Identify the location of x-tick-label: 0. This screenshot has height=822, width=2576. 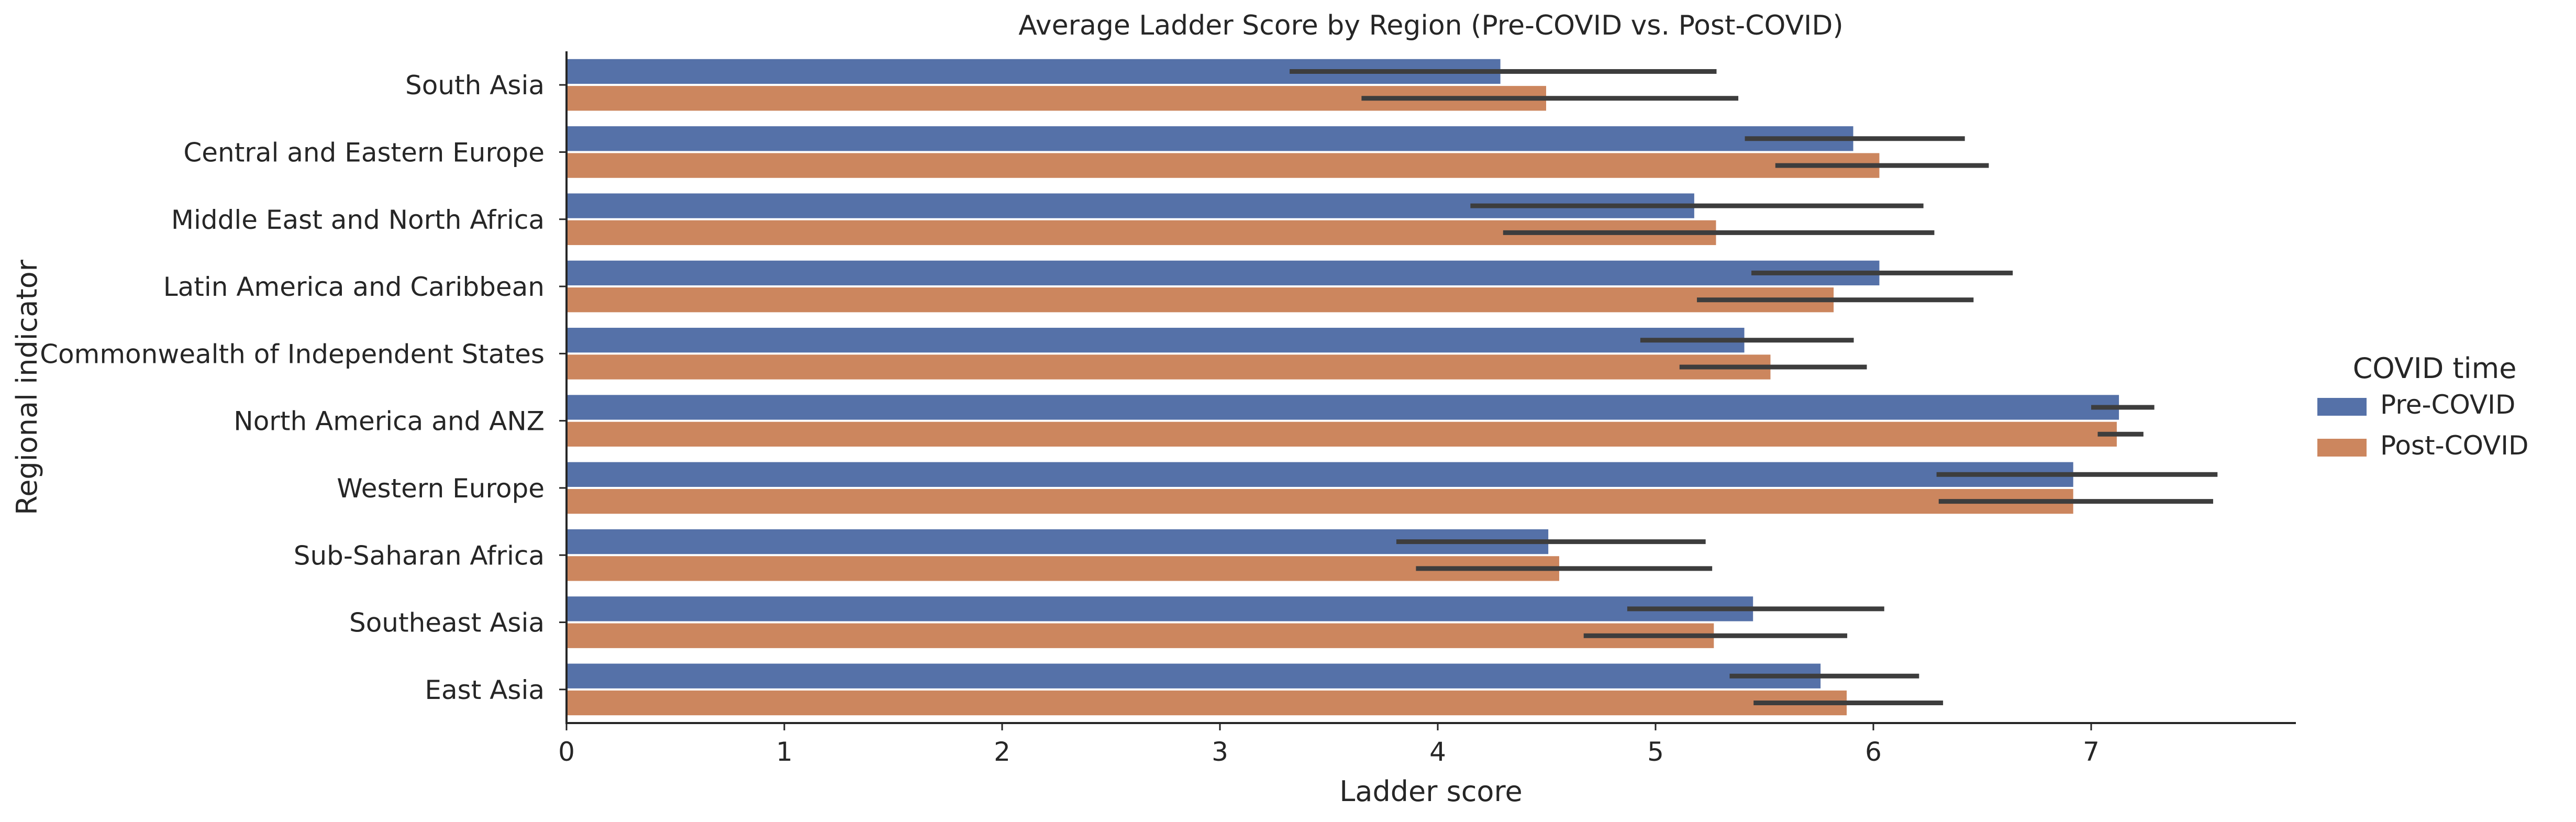
(566, 752).